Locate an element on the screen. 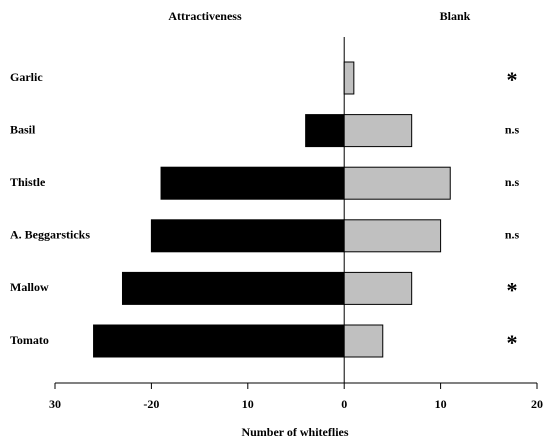 The image size is (550, 445). category-label: Basil is located at coordinates (23, 129).